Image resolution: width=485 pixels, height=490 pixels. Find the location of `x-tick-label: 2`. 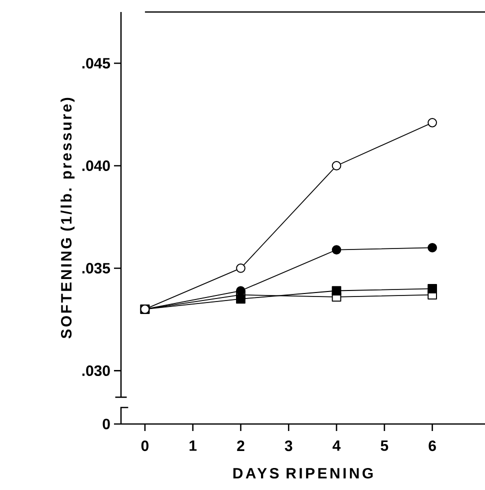

x-tick-label: 2 is located at coordinates (240, 445).